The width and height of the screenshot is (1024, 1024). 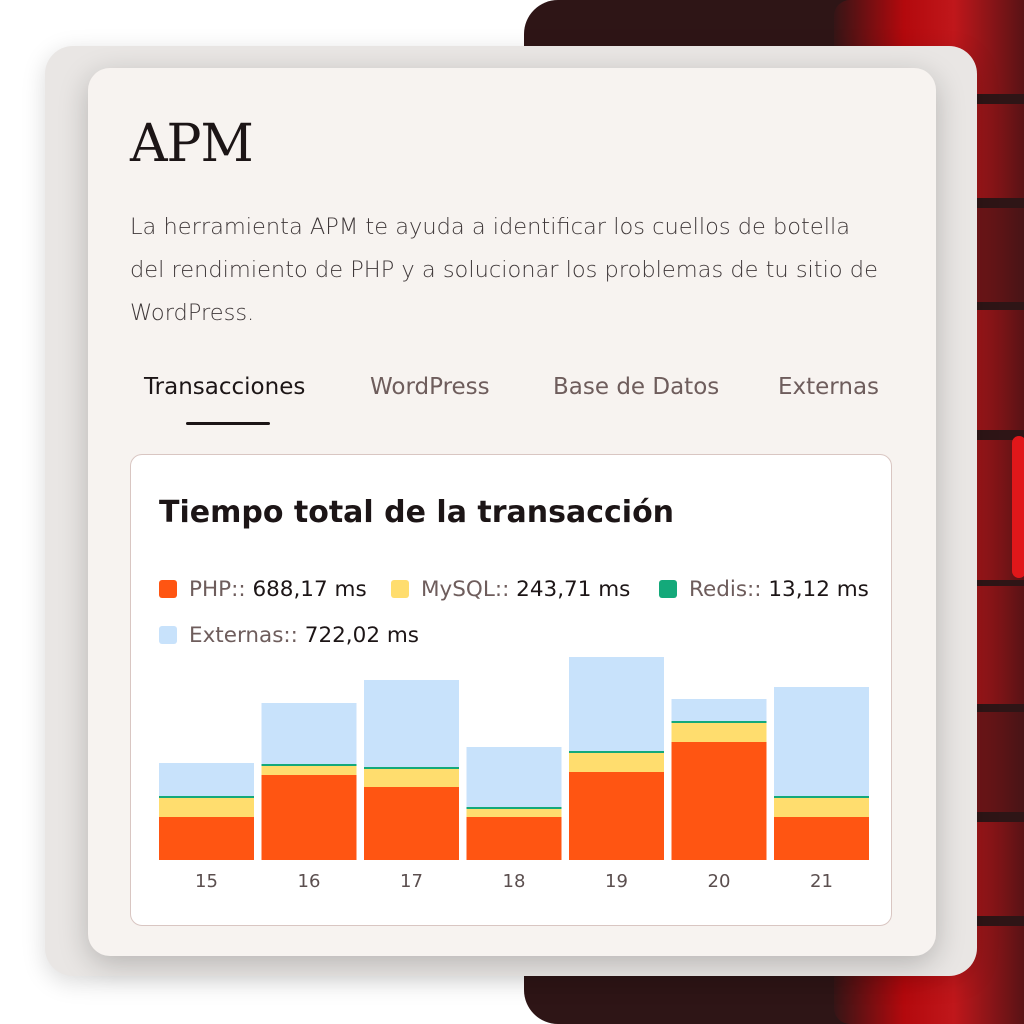 What do you see at coordinates (228, 423) in the screenshot?
I see `active-tab-indicator` at bounding box center [228, 423].